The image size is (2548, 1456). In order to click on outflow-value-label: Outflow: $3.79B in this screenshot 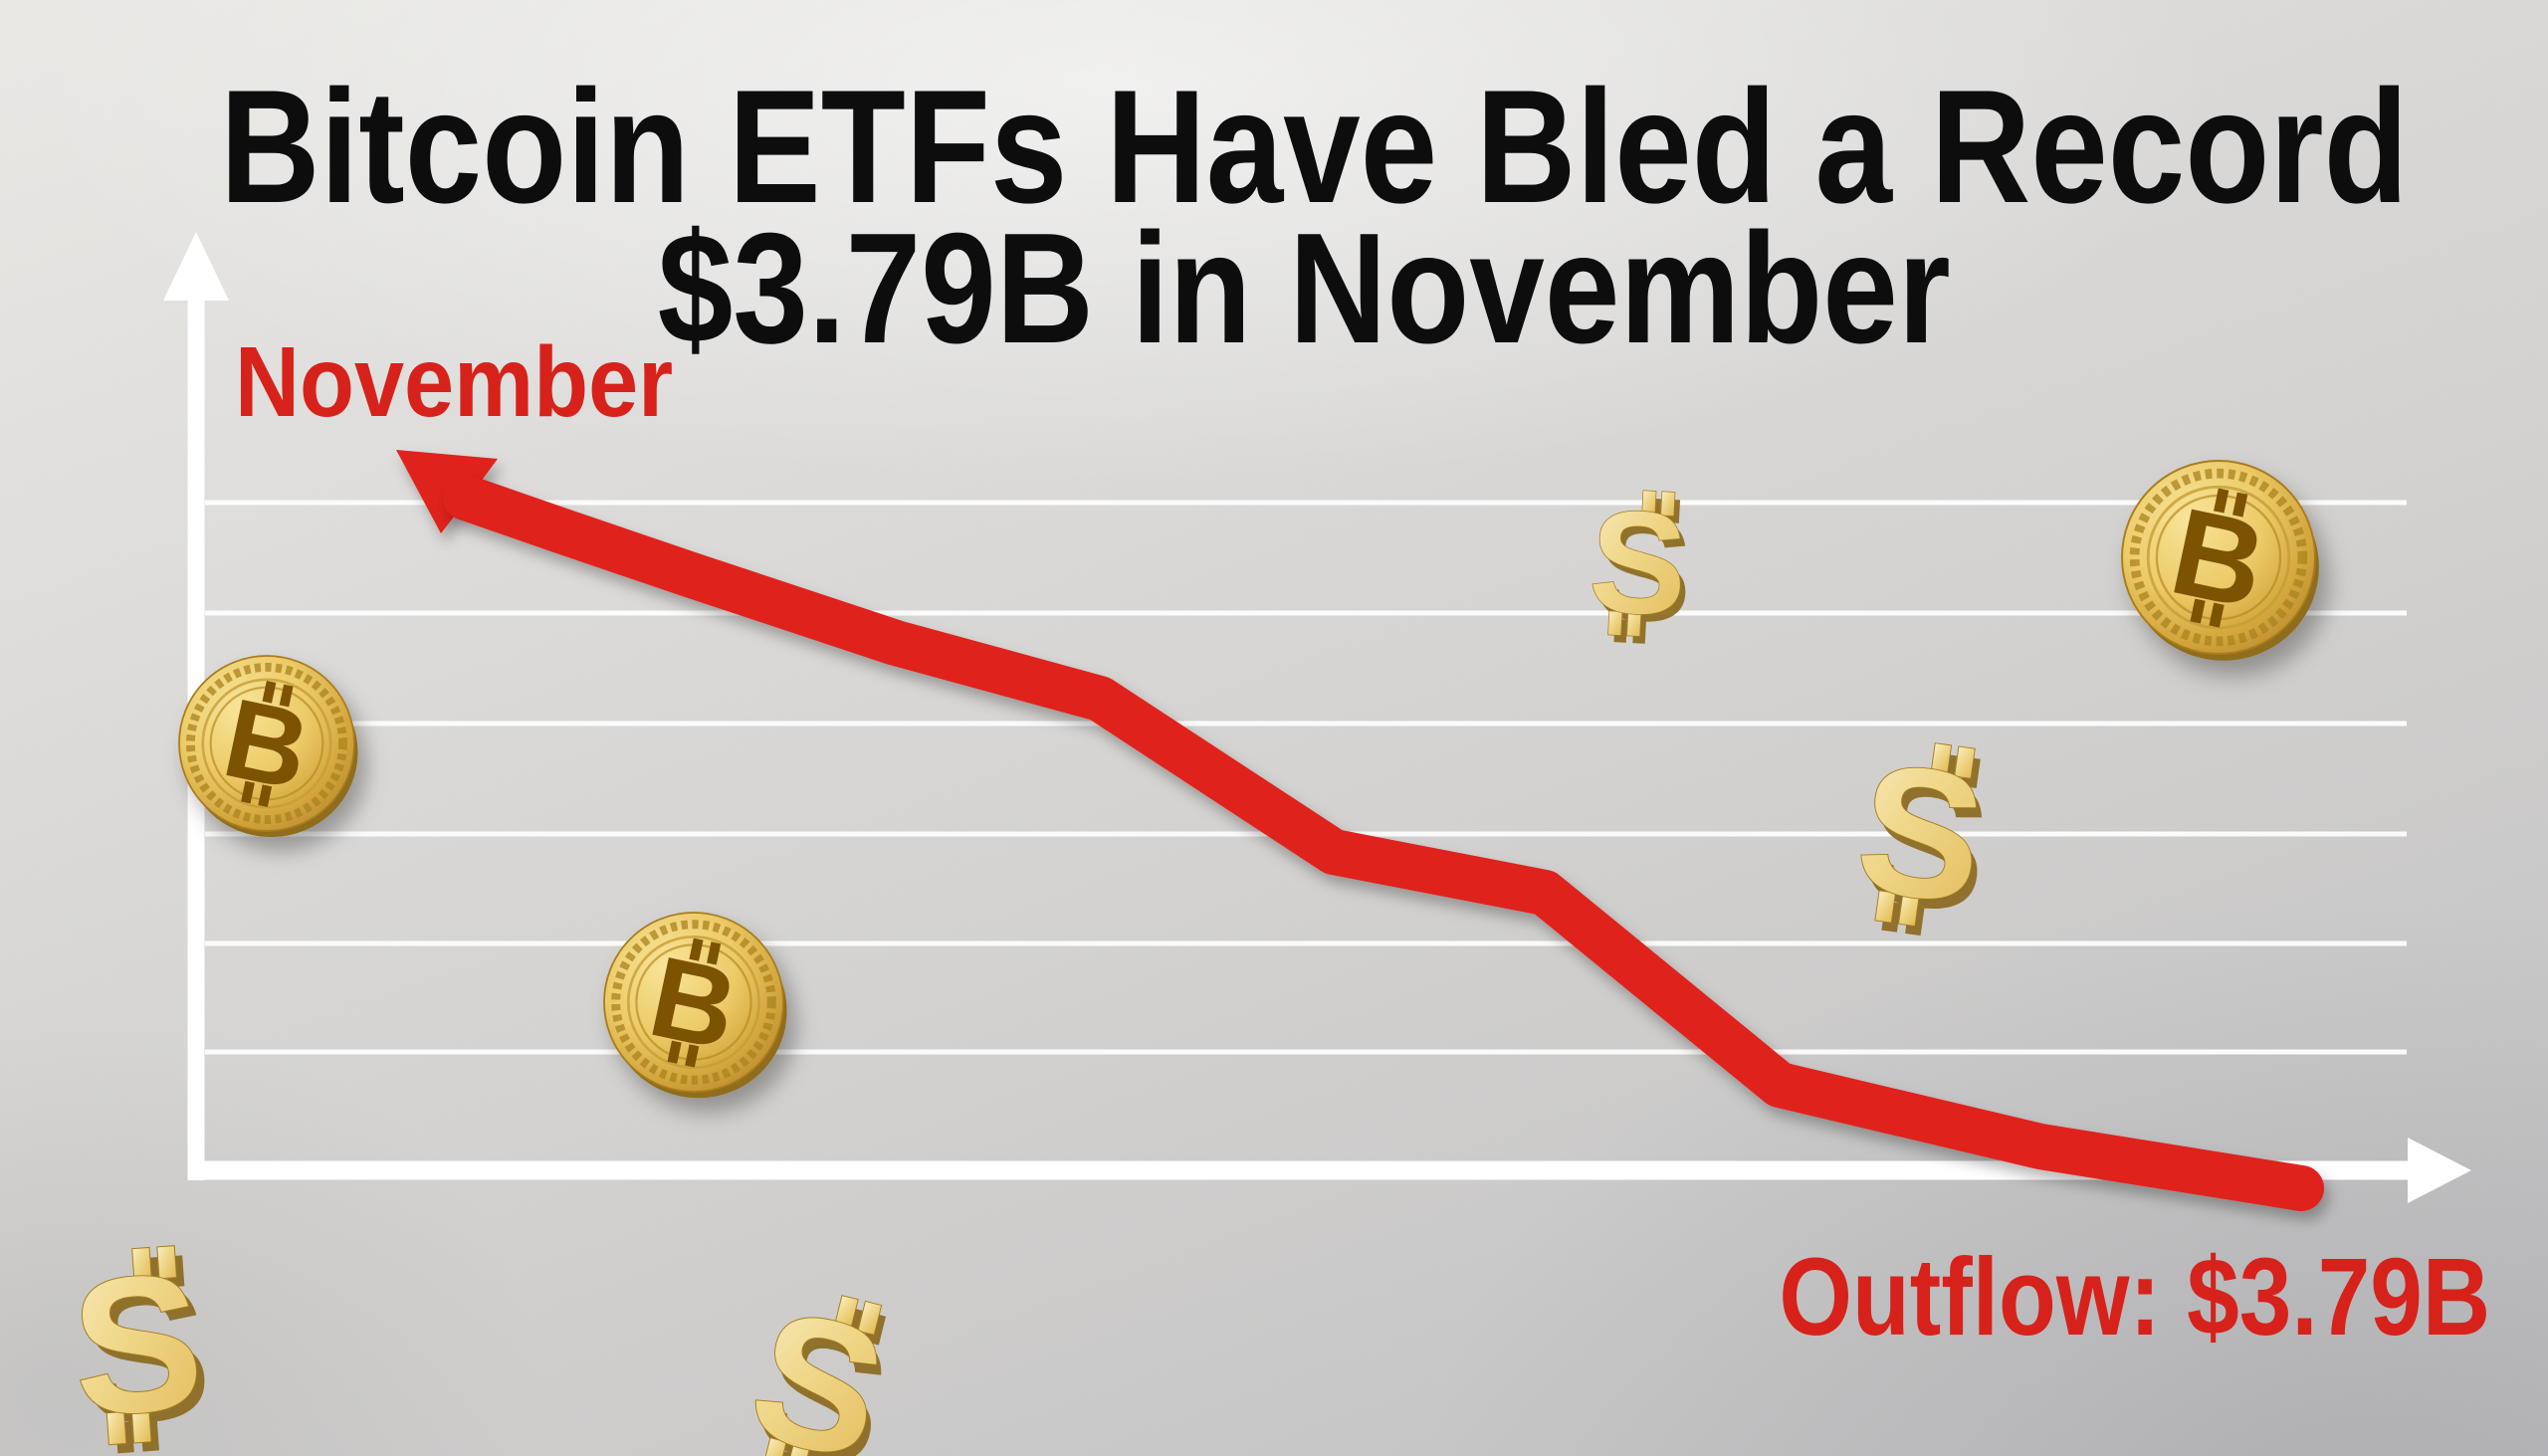, I will do `click(2134, 1297)`.